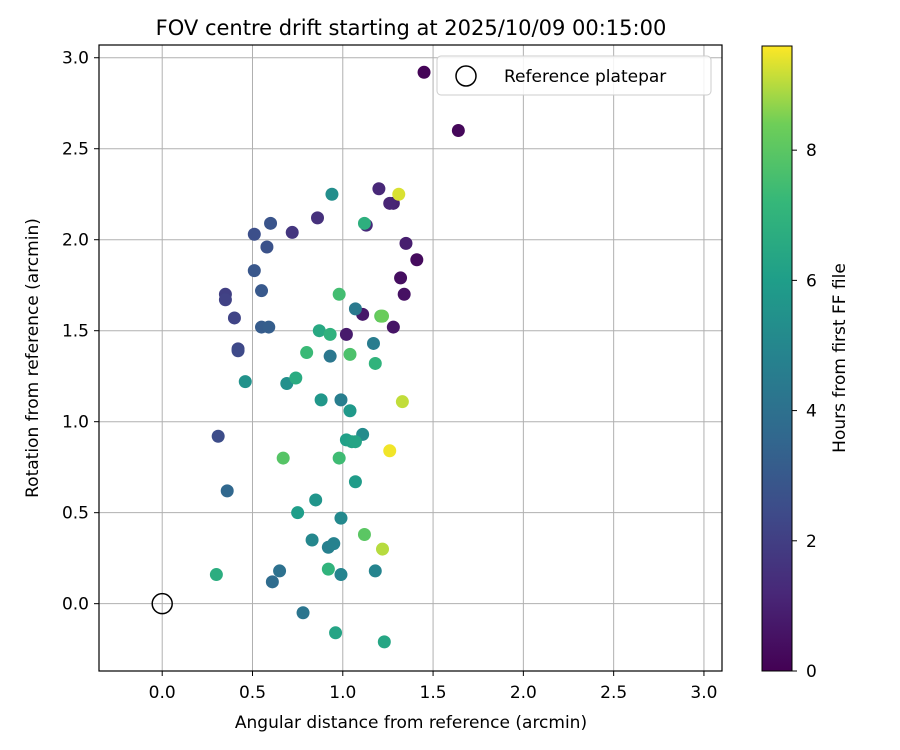 This screenshot has width=900, height=750. Describe the element at coordinates (252, 693) in the screenshot. I see `x-tick-label: 0.5` at that location.